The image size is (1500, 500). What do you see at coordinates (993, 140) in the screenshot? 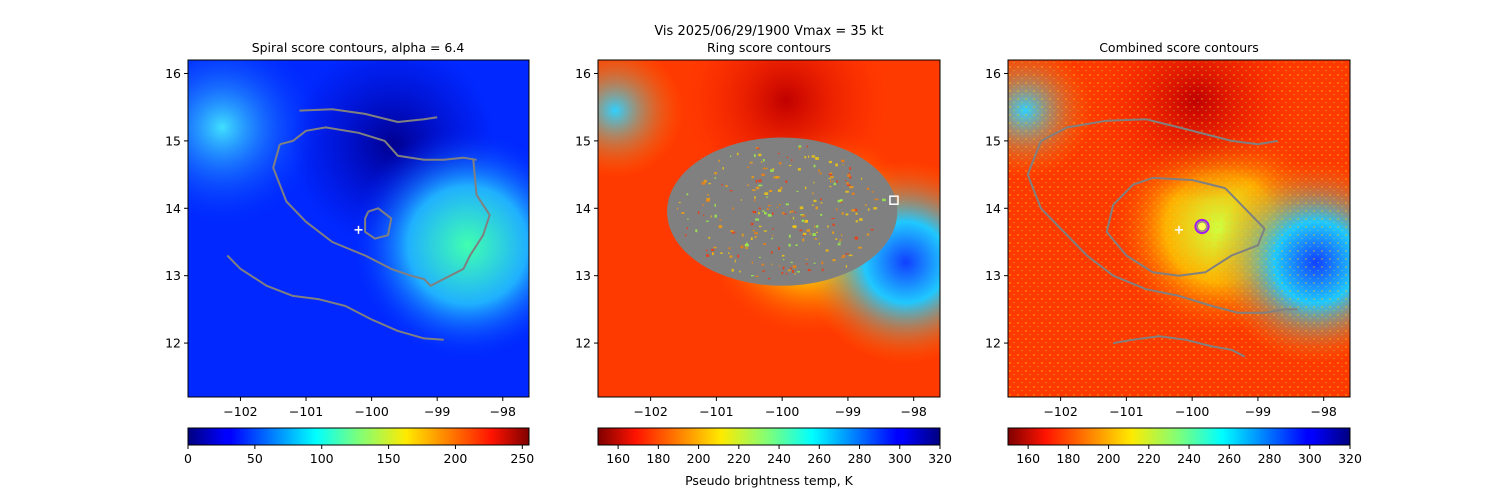
I see `y-tick-label: 15` at bounding box center [993, 140].